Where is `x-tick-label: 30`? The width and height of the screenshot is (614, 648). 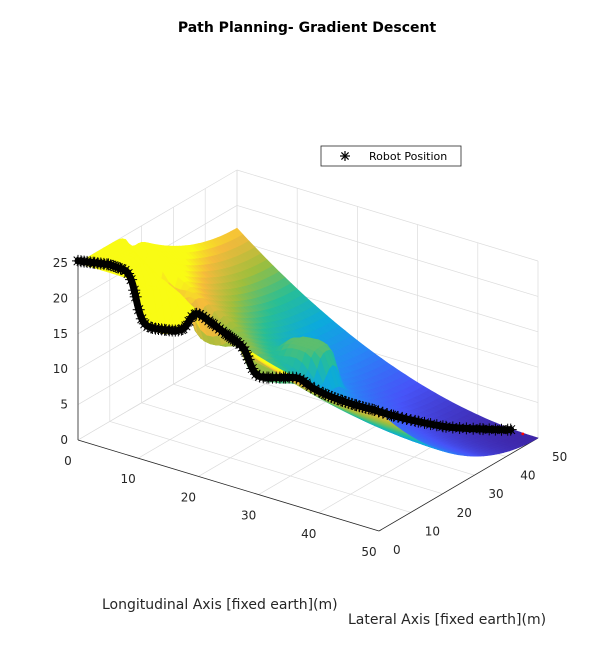
x-tick-label: 30 is located at coordinates (248, 516).